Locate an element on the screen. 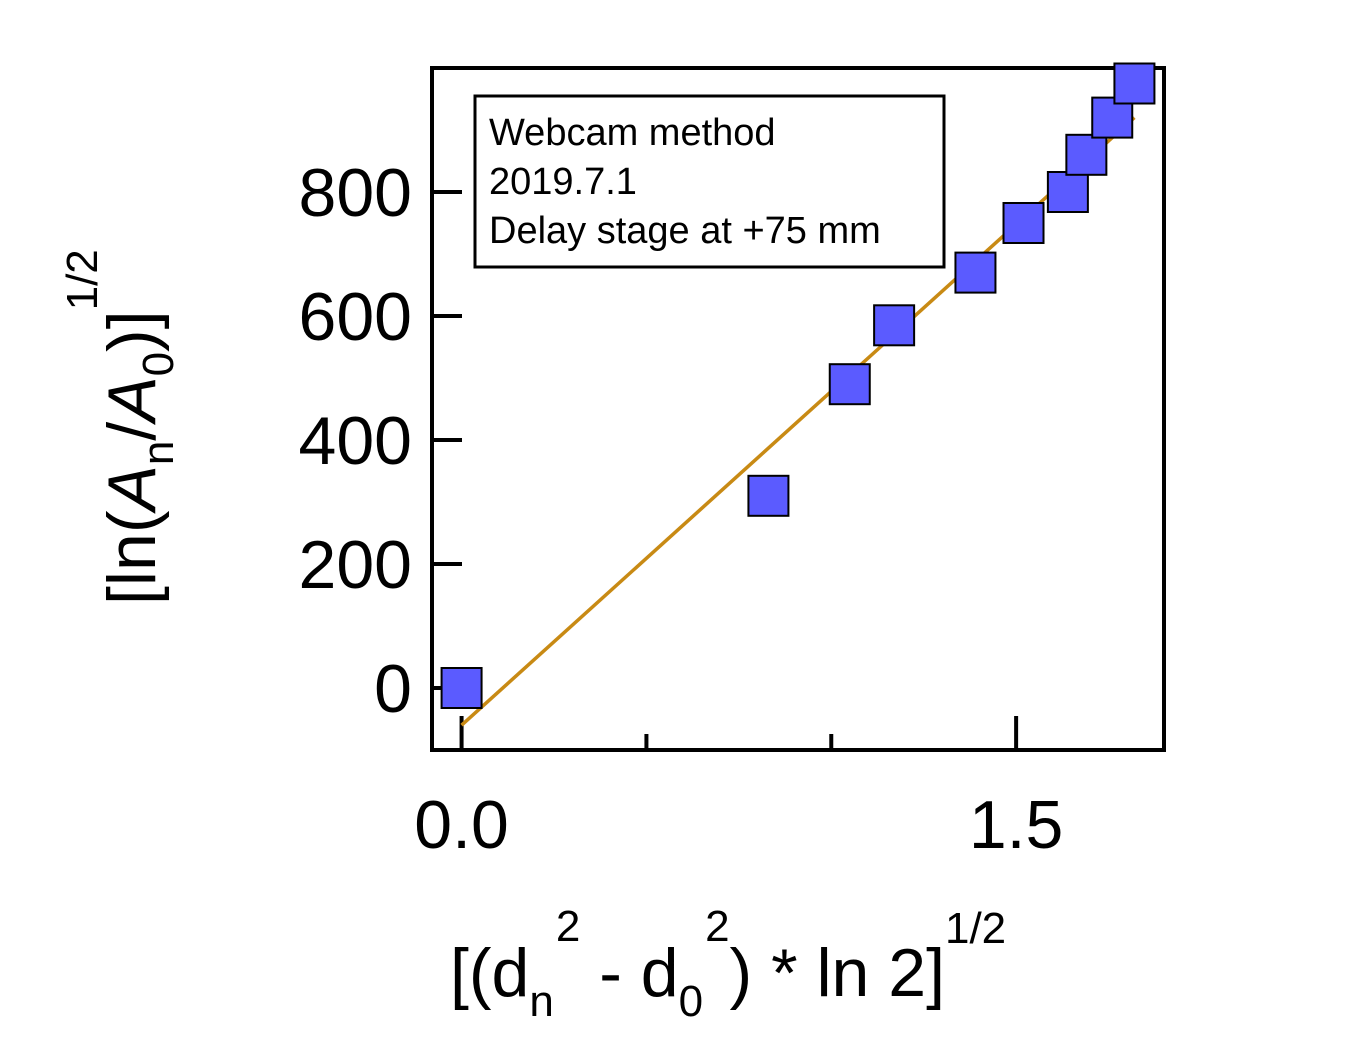 The width and height of the screenshot is (1349, 1056). x-tick-label: 0.0 is located at coordinates (461, 825).